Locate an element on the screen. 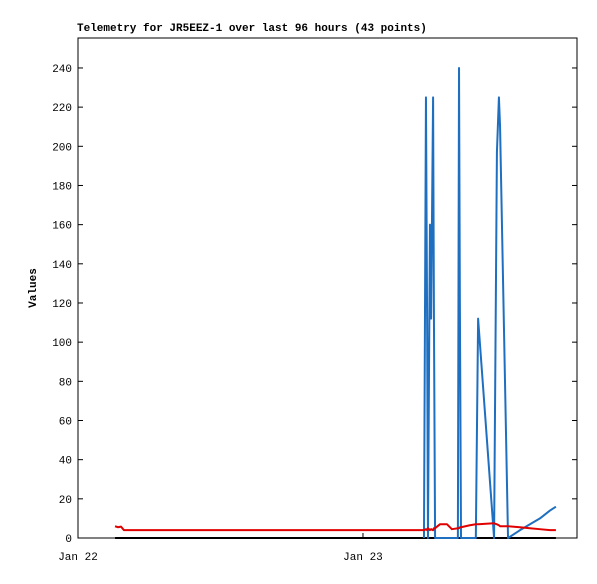  y-tick-label: 160 is located at coordinates (62, 227).